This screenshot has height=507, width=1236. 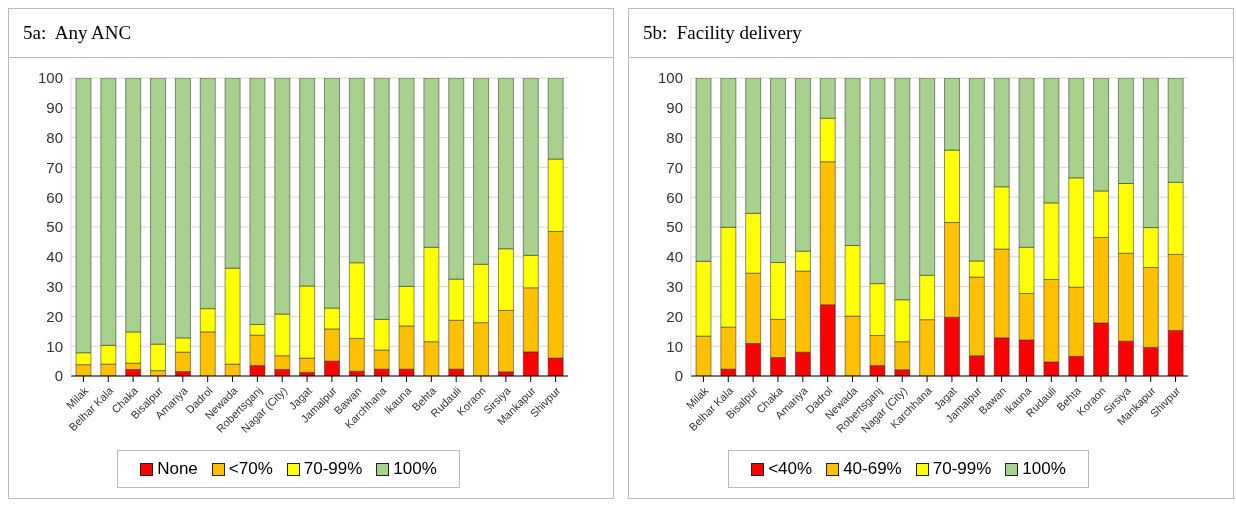 What do you see at coordinates (872, 469) in the screenshot?
I see `legend-label: 40-69%` at bounding box center [872, 469].